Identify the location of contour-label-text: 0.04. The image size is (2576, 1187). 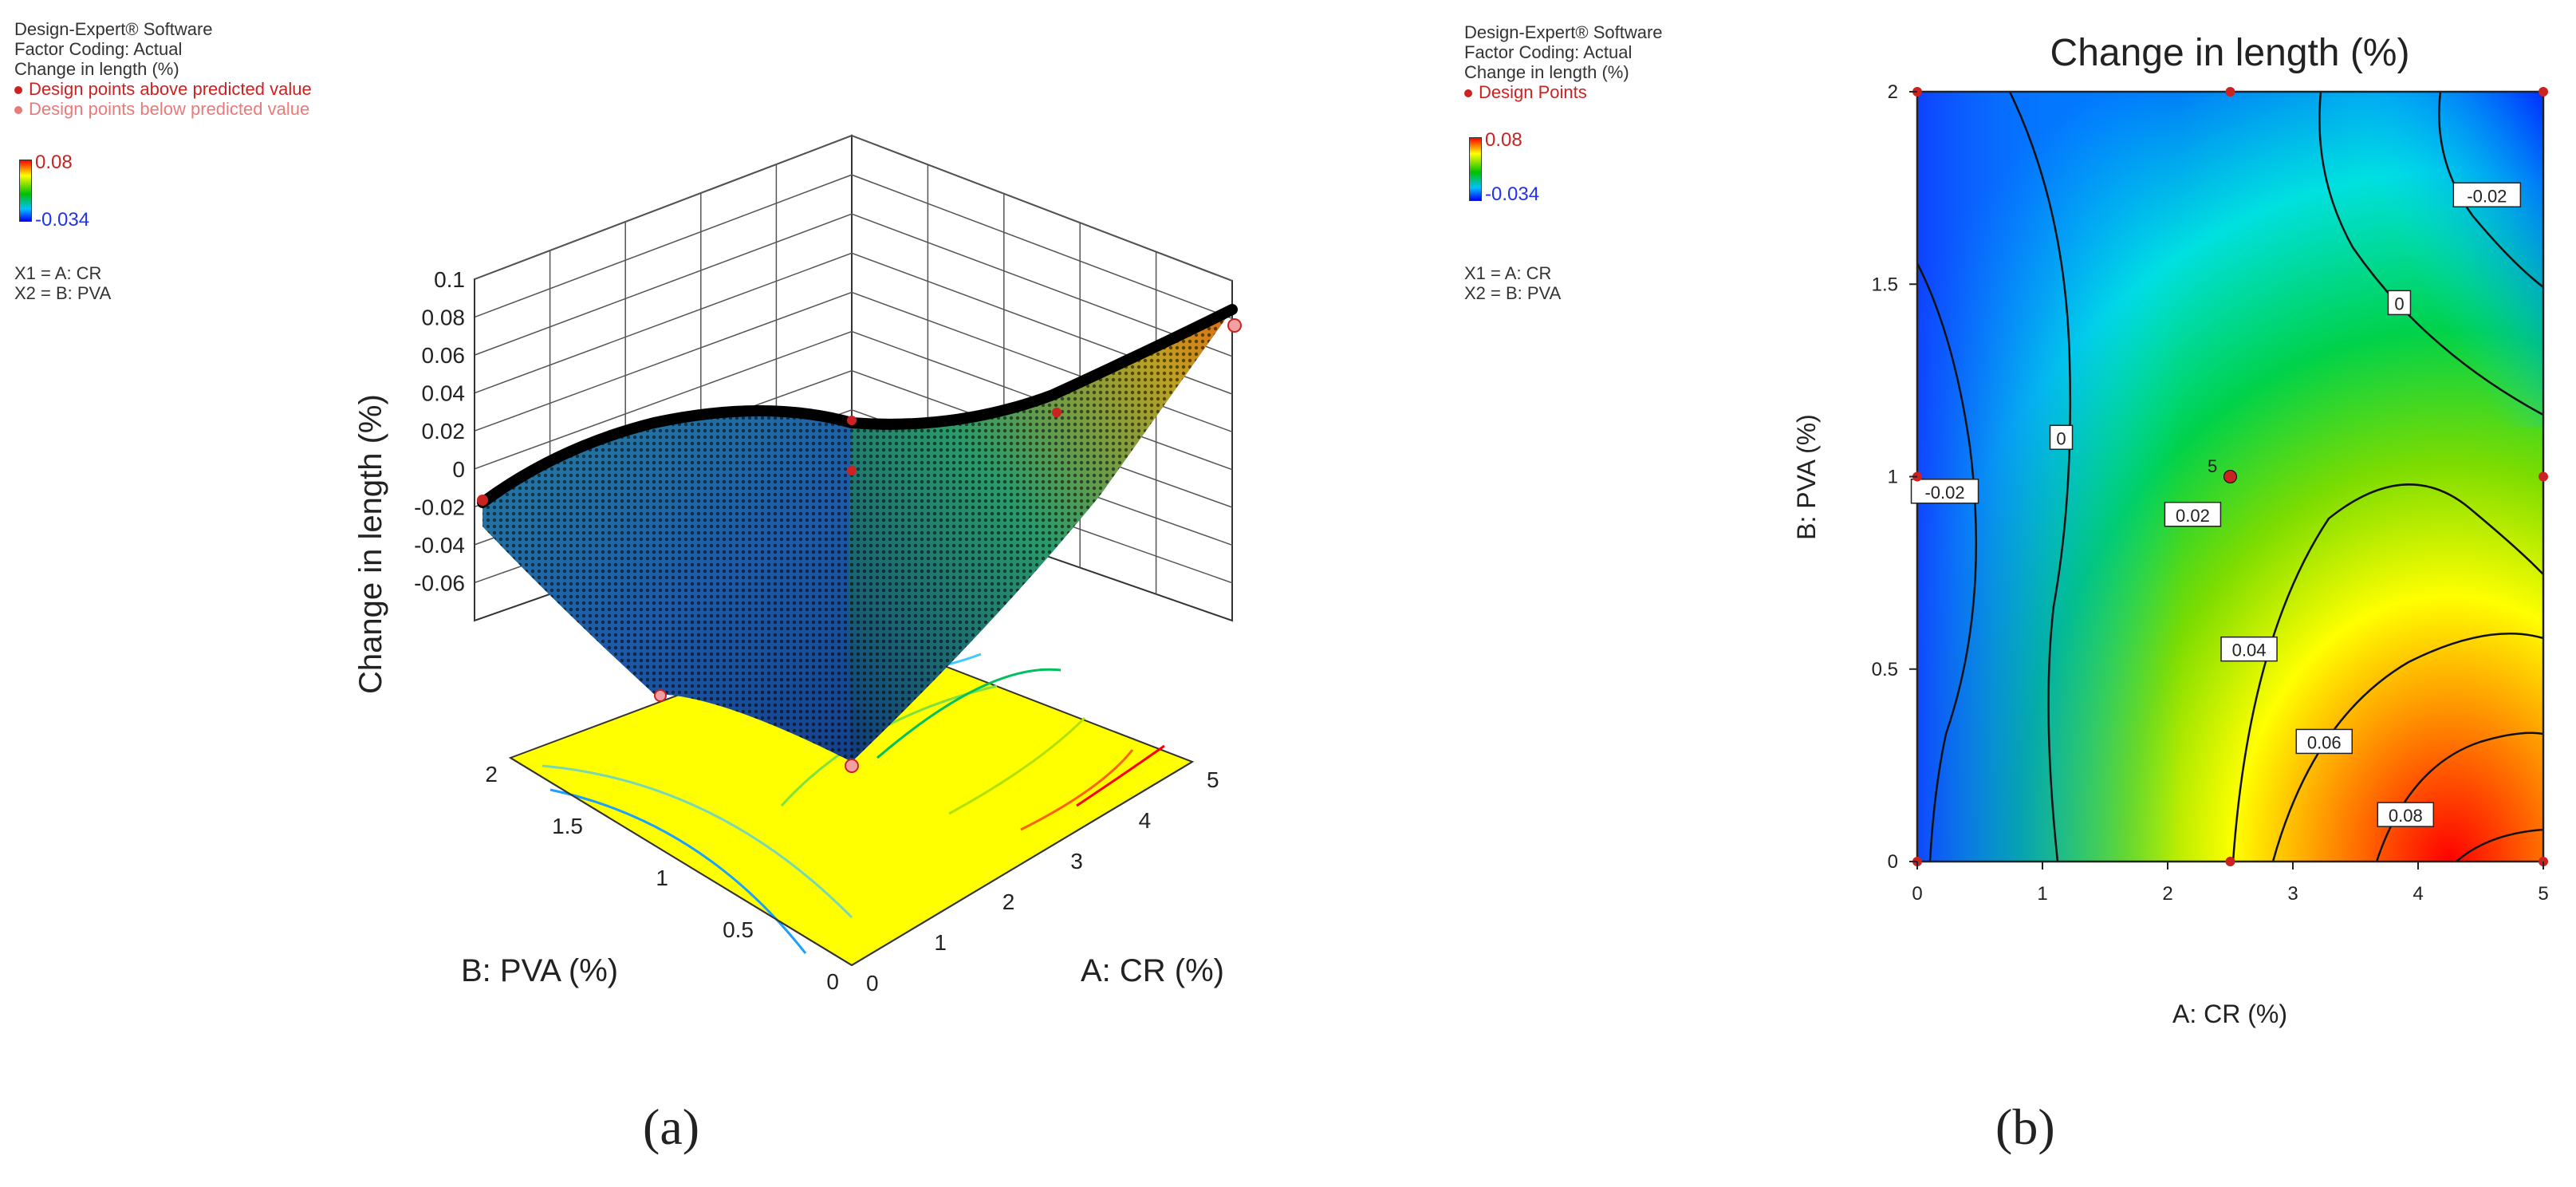
(2249, 651).